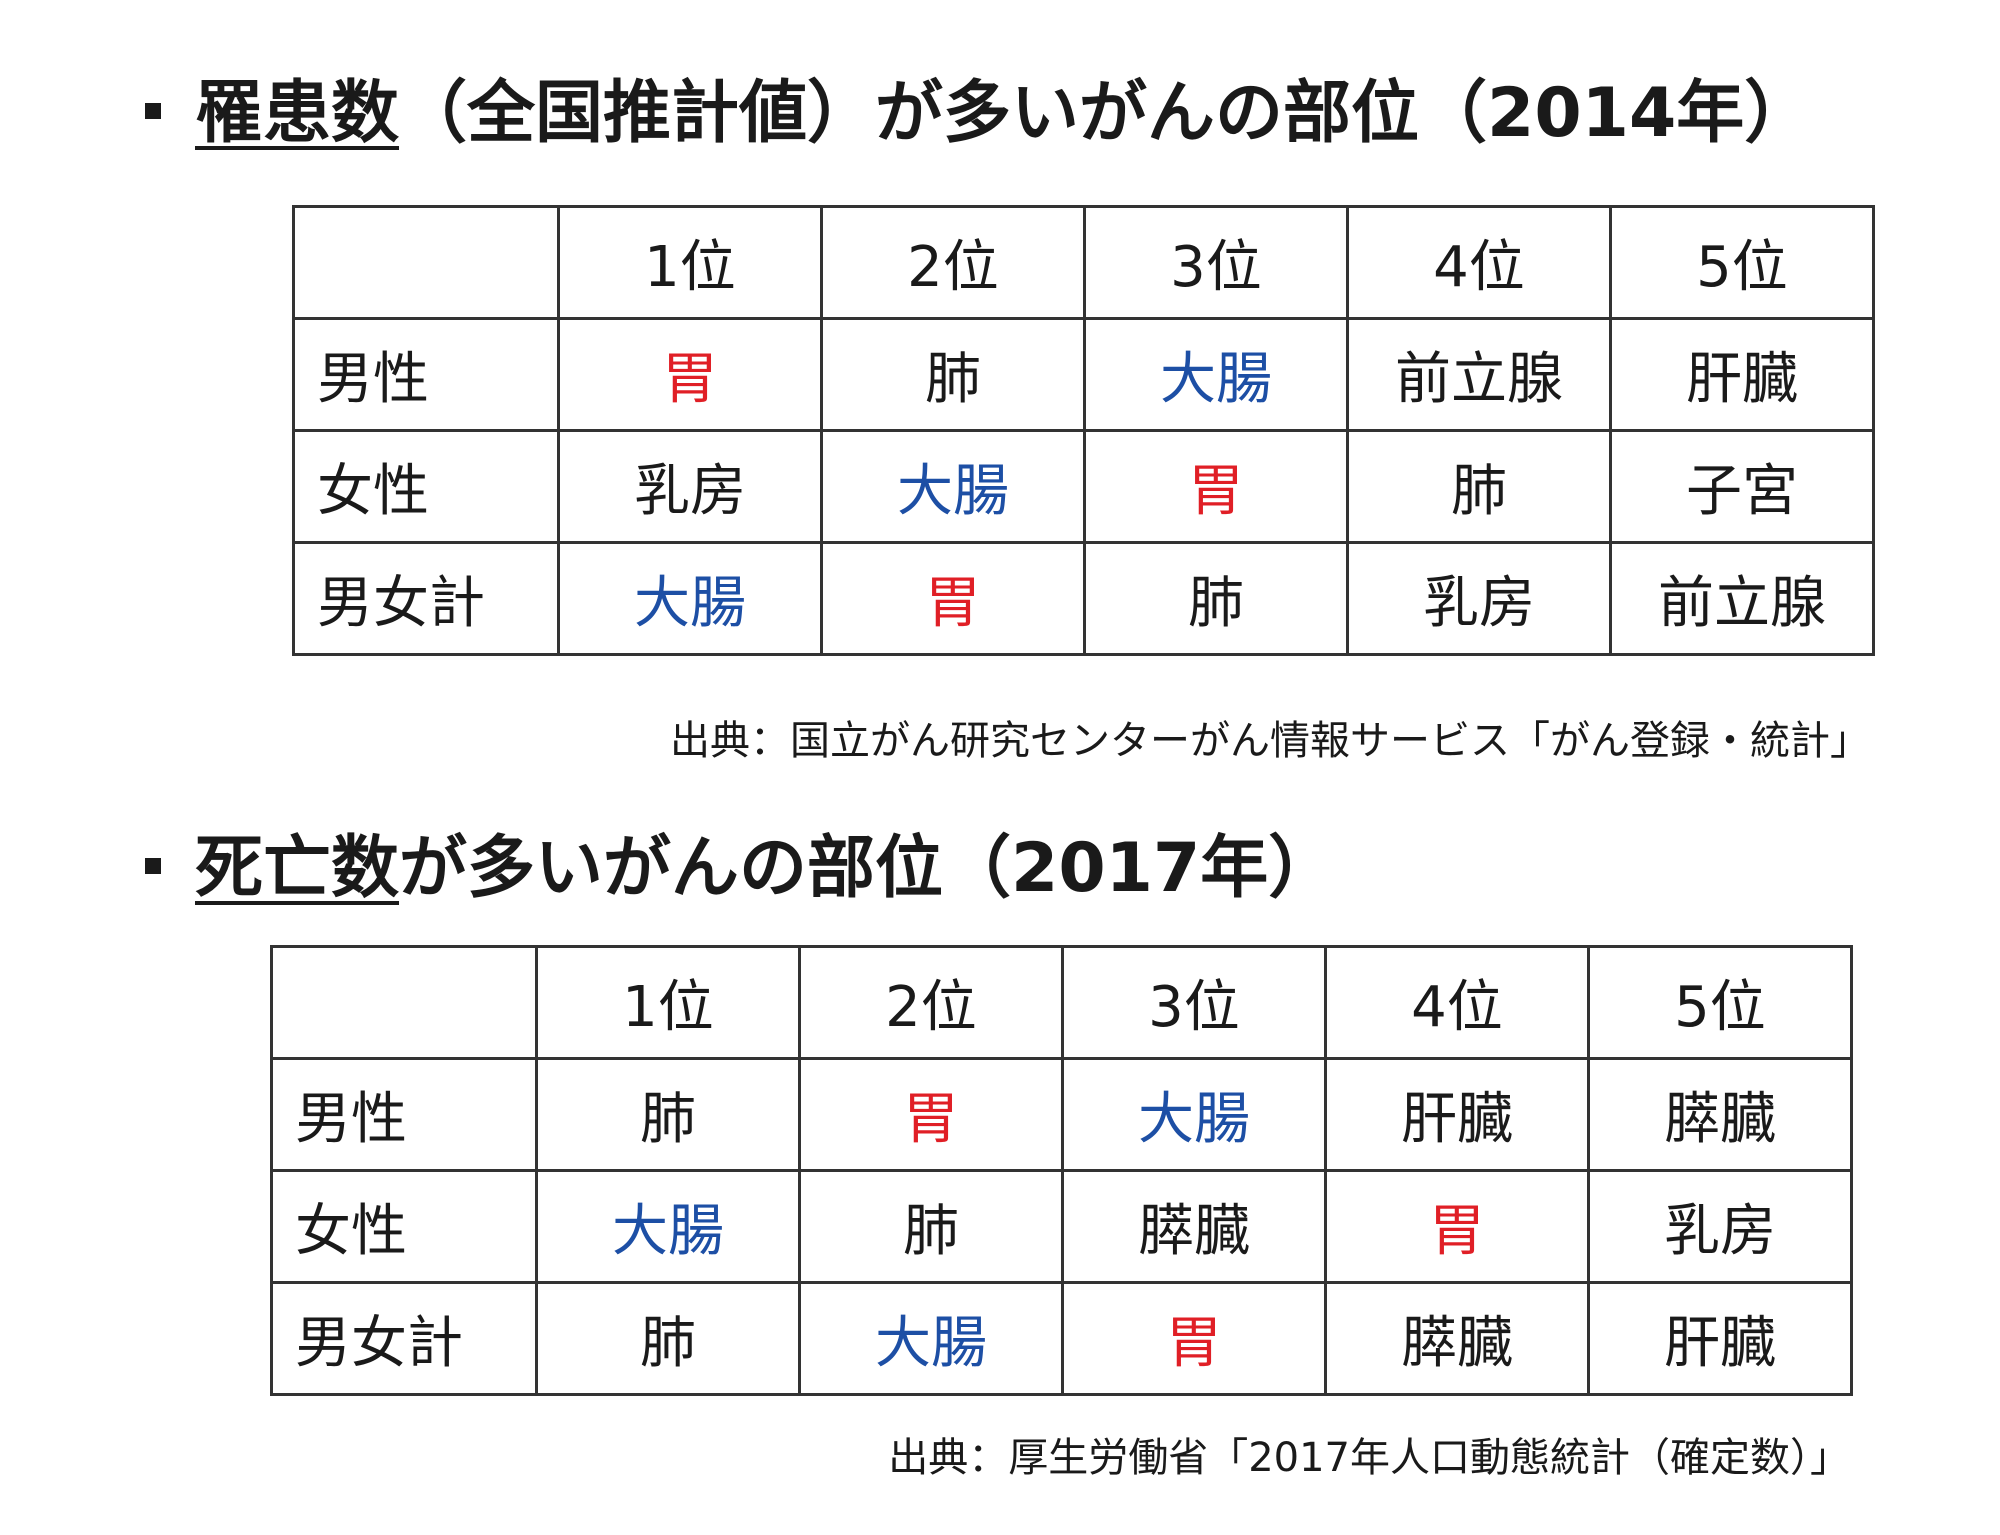  I want to click on incidence-section-title: 罹患数（全国推計値）が多いがんの部位（2014年）, so click(978, 114).